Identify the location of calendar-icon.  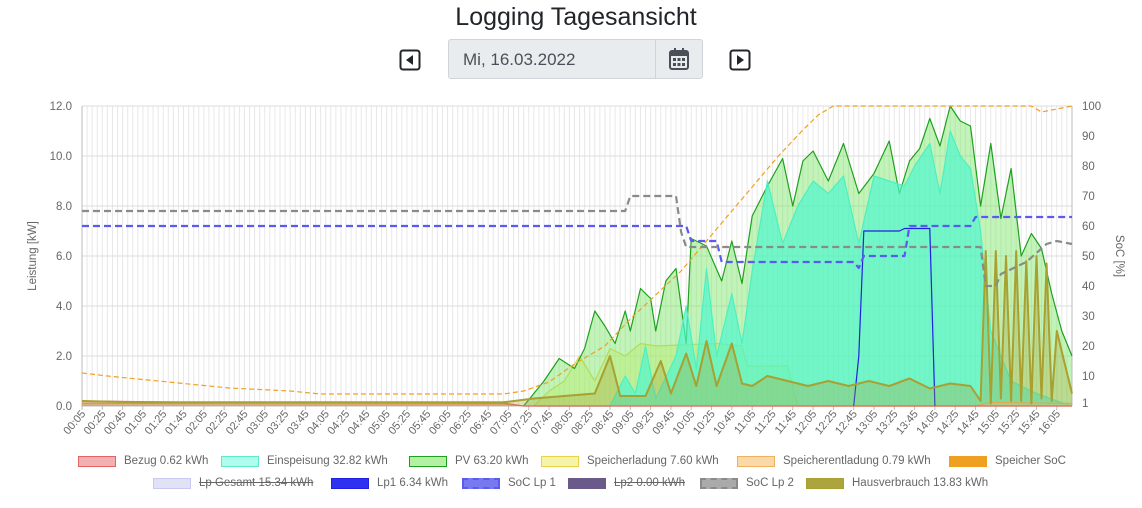
(679, 59).